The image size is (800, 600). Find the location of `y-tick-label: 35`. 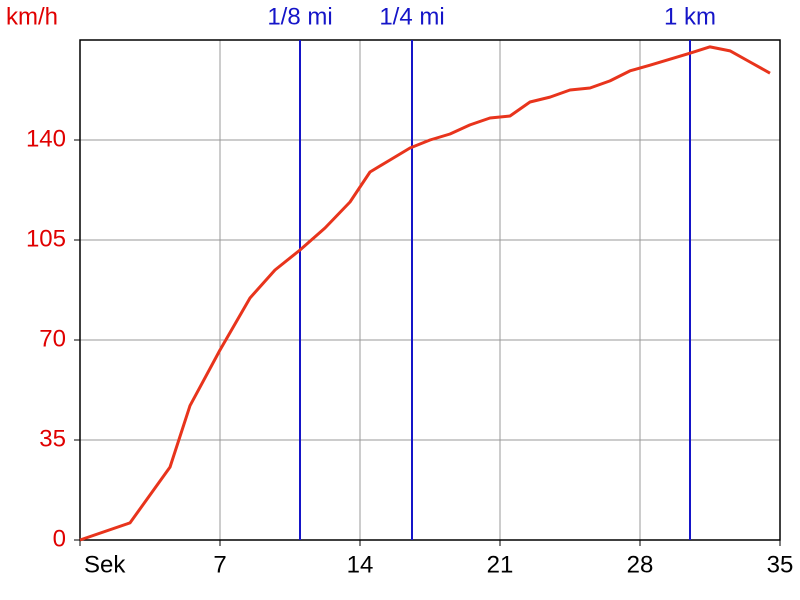

y-tick-label: 35 is located at coordinates (52, 438).